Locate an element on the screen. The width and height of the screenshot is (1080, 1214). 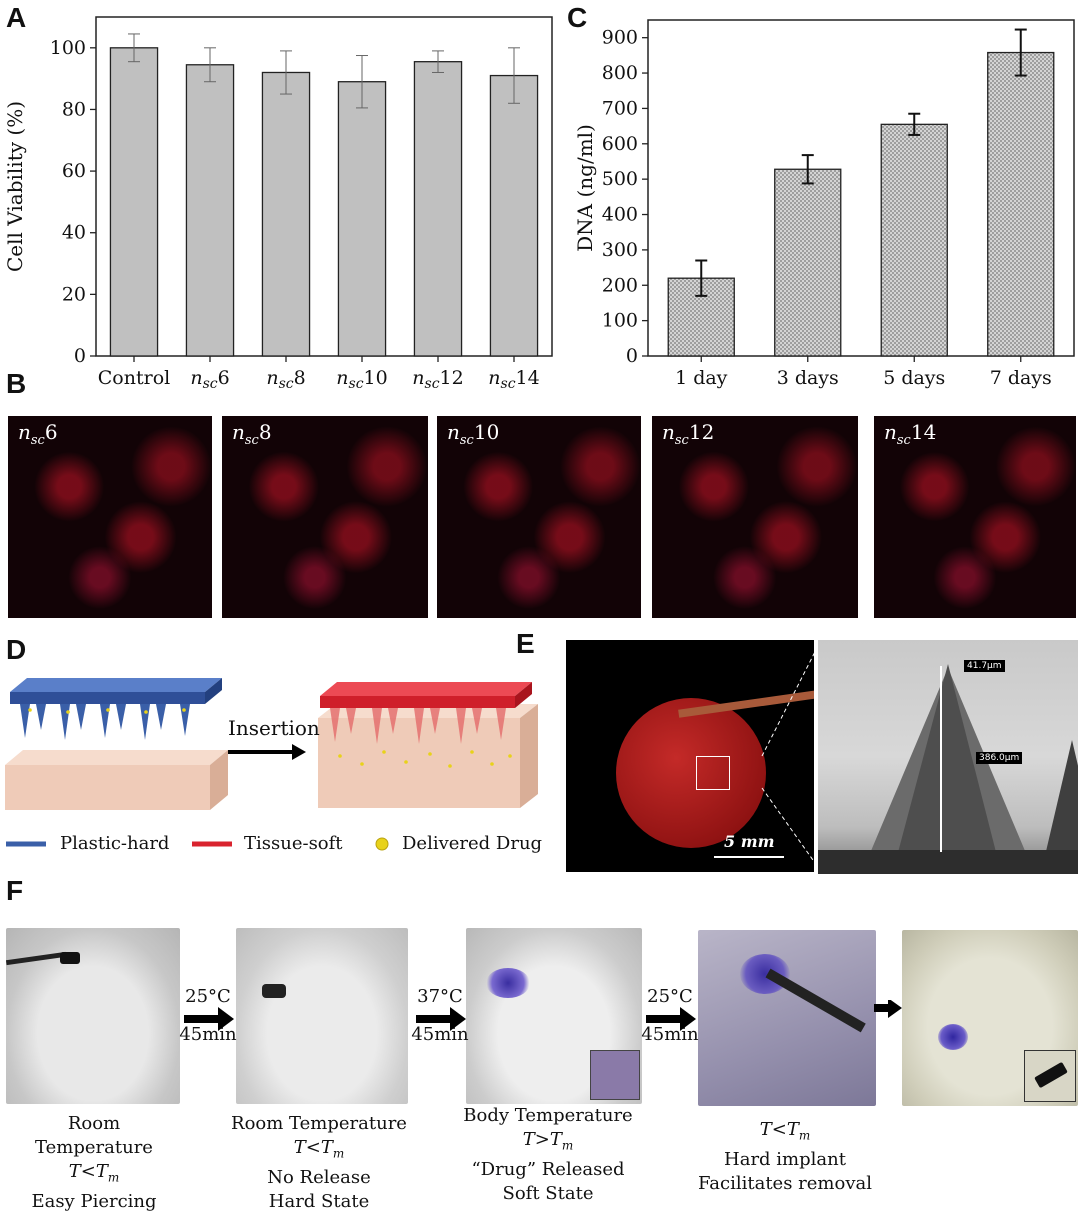
skin-block-right-front is located at coordinates (419, 763).